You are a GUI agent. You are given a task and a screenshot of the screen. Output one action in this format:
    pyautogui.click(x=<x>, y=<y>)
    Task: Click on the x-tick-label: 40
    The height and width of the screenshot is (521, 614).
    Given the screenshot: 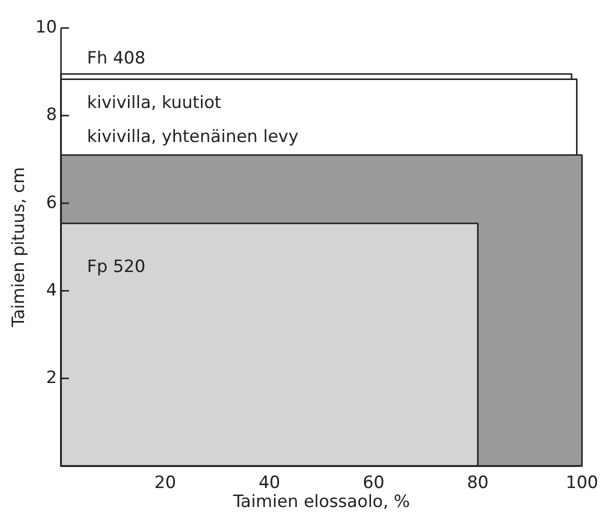 What is the action you would take?
    pyautogui.click(x=269, y=483)
    